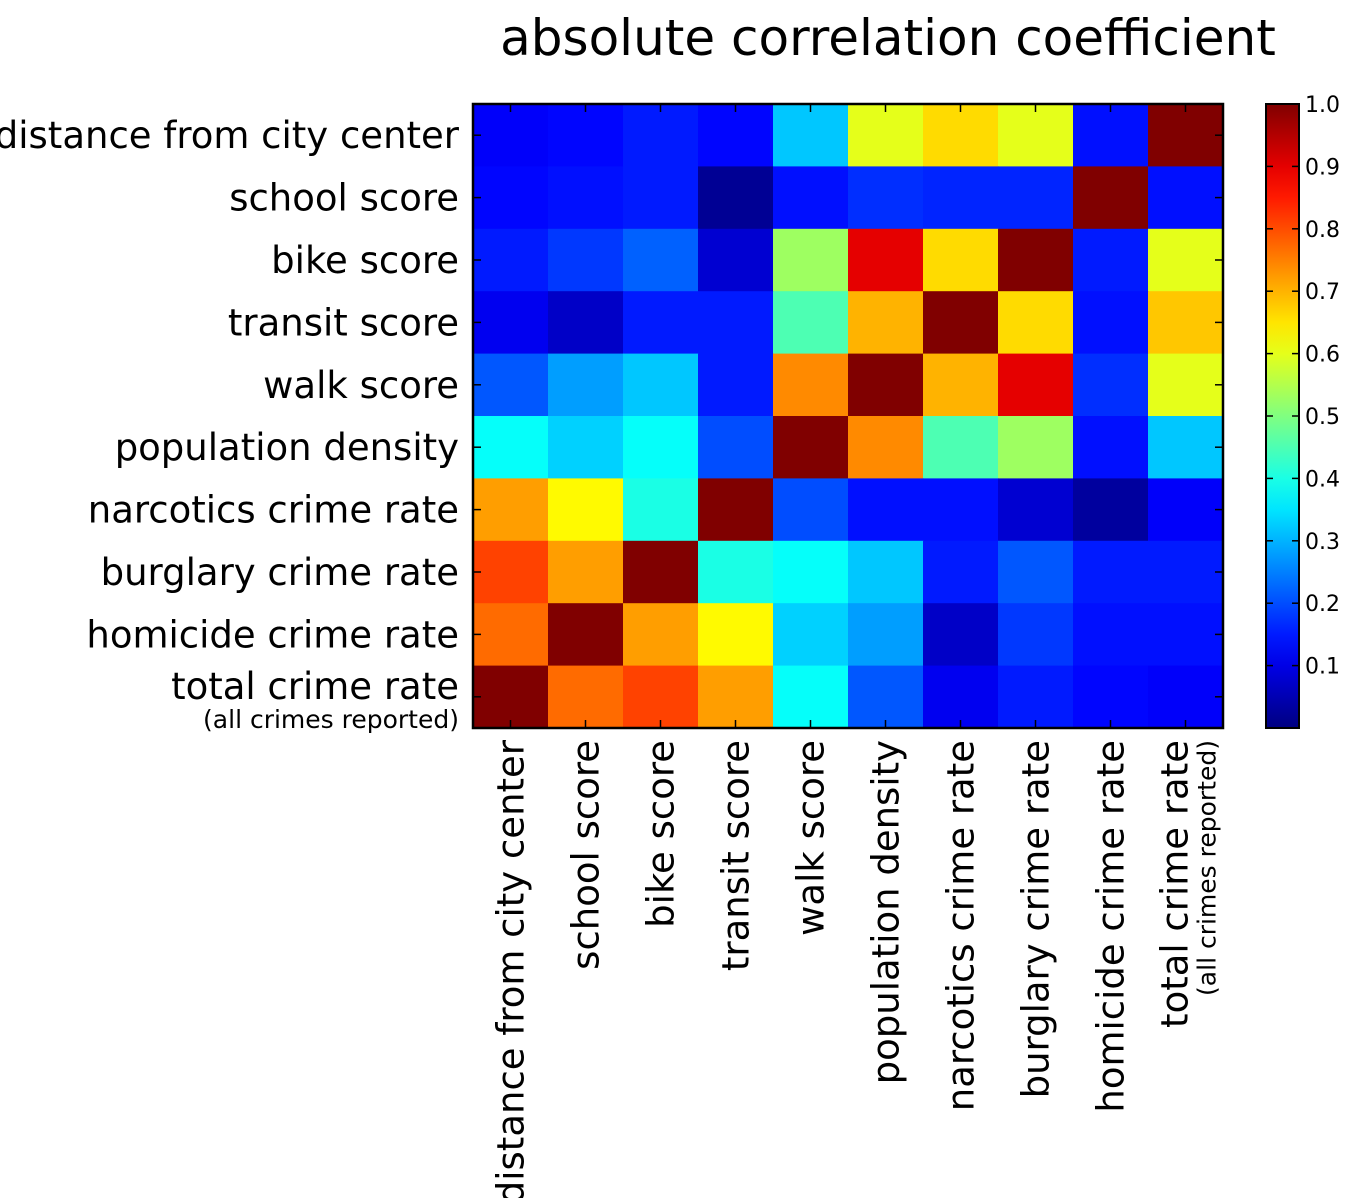 Image resolution: width=1360 pixels, height=1198 pixels. I want to click on row-label: total crime rate, so click(315, 686).